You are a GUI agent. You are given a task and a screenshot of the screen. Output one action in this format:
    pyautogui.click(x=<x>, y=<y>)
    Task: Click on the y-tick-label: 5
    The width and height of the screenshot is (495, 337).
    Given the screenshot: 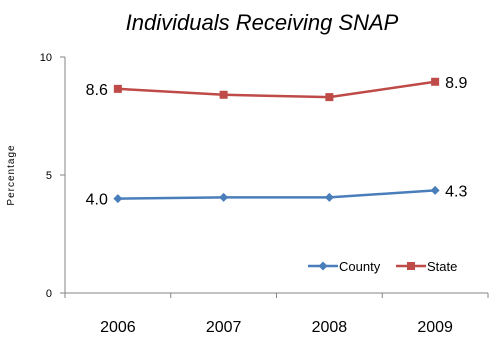 What is the action you would take?
    pyautogui.click(x=49, y=176)
    